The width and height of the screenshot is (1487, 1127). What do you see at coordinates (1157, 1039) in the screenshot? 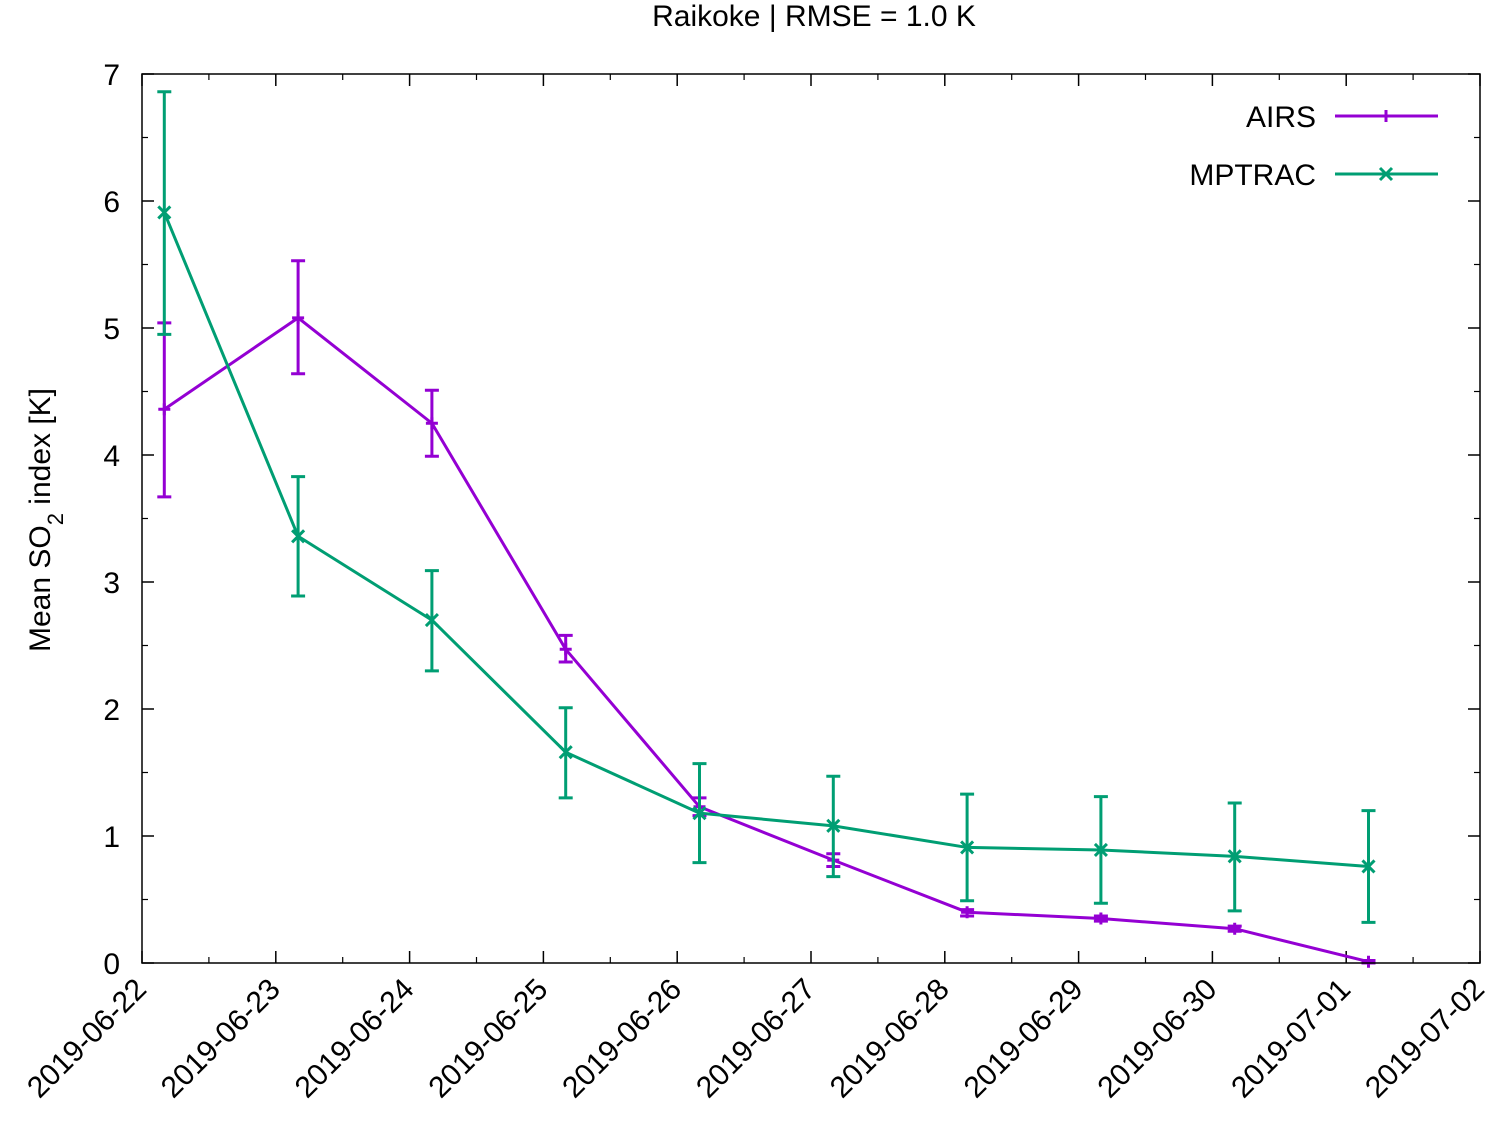
I see `x-tick-label: 2019-06-30` at bounding box center [1157, 1039].